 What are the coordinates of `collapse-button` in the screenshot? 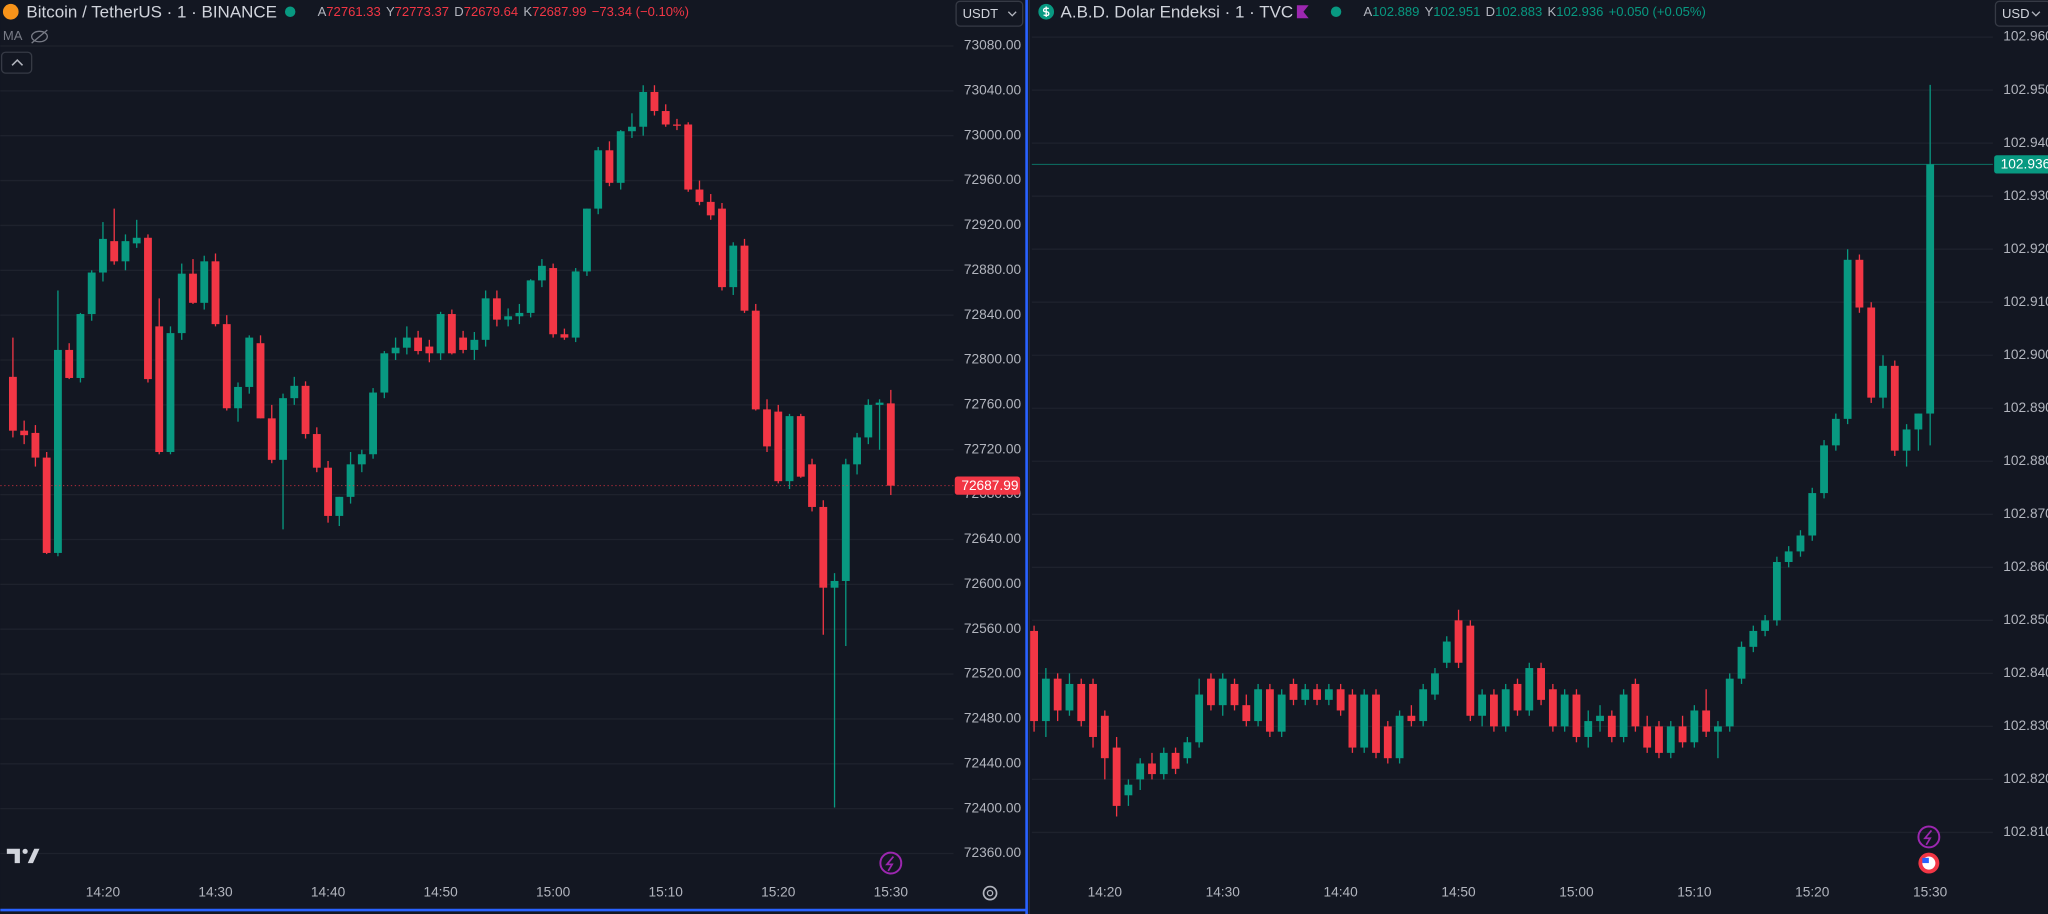 It's located at (16, 62).